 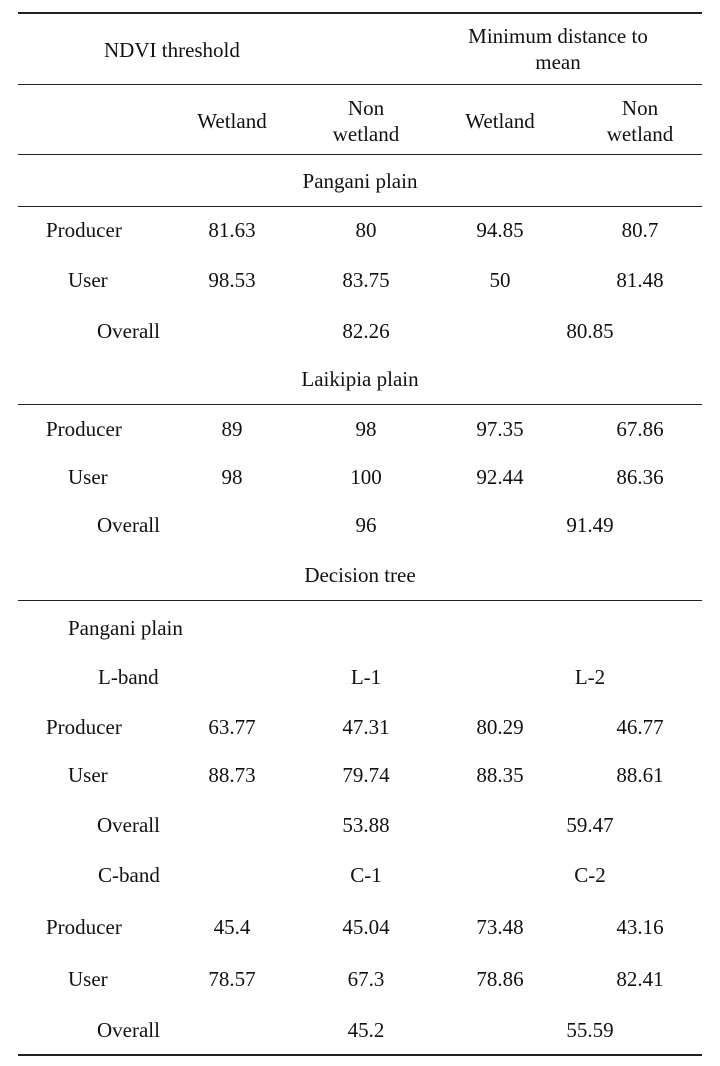 I want to click on table-cell: 67.86, so click(x=640, y=429).